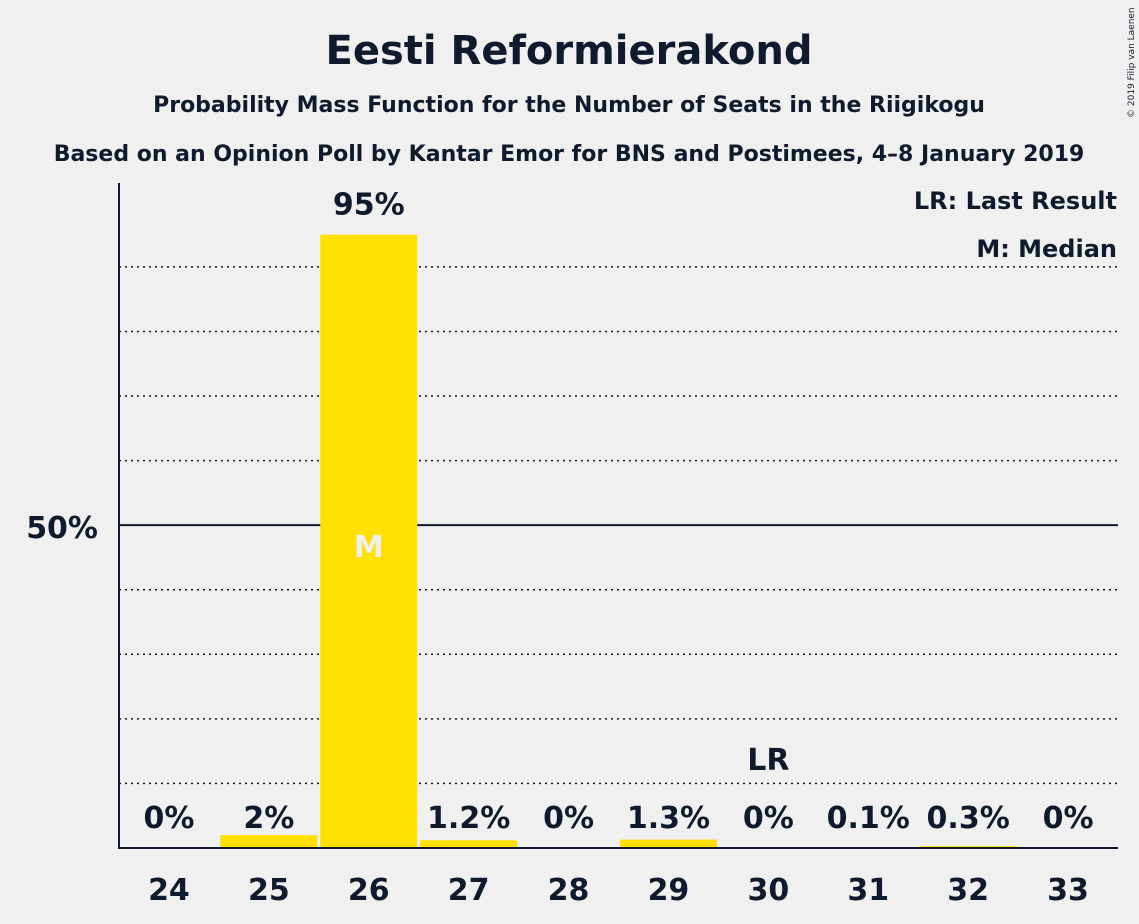  Describe the element at coordinates (468, 818) in the screenshot. I see `value-label-27: 1.2%` at that location.